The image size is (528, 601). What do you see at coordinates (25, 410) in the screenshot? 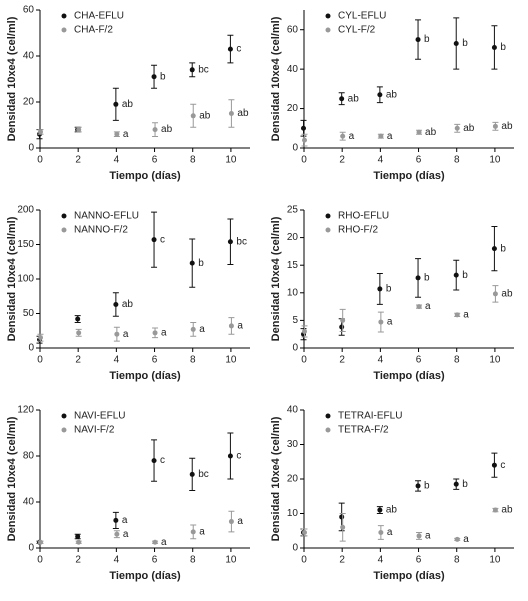
I see `y-tick-label: 120` at bounding box center [25, 410].